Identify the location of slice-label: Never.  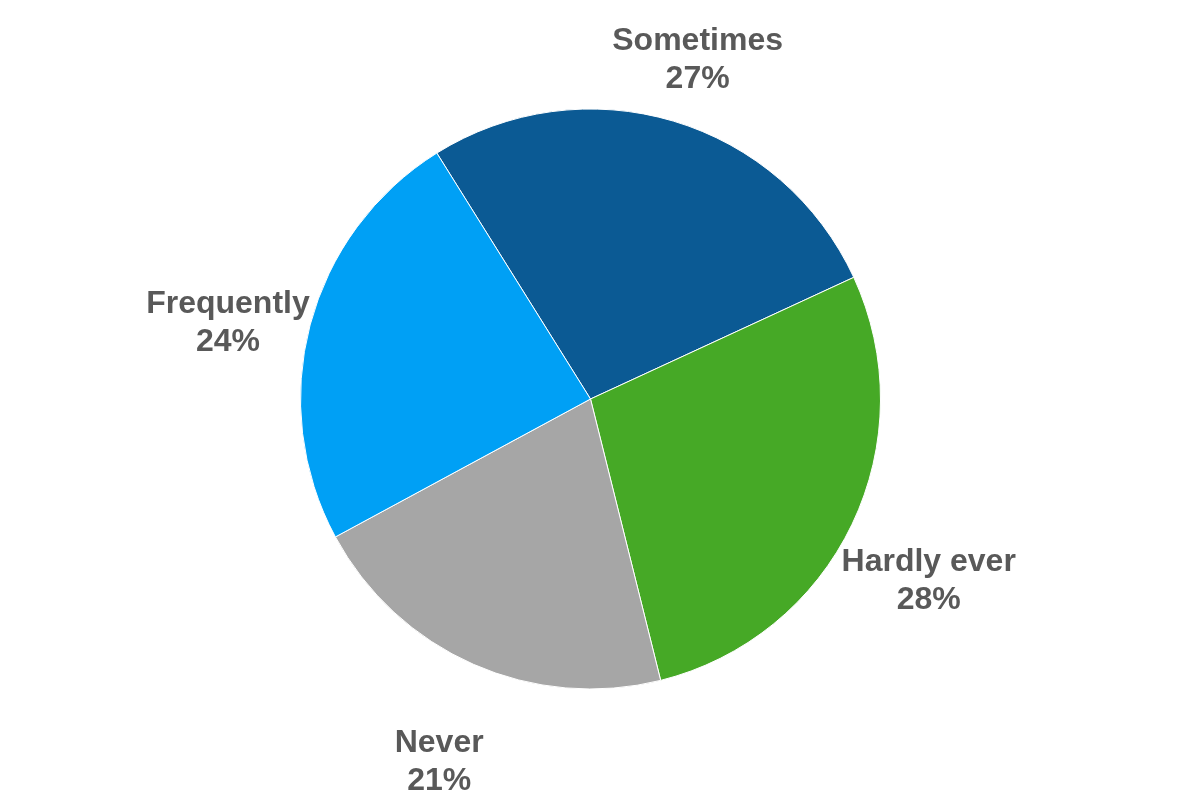
(439, 741).